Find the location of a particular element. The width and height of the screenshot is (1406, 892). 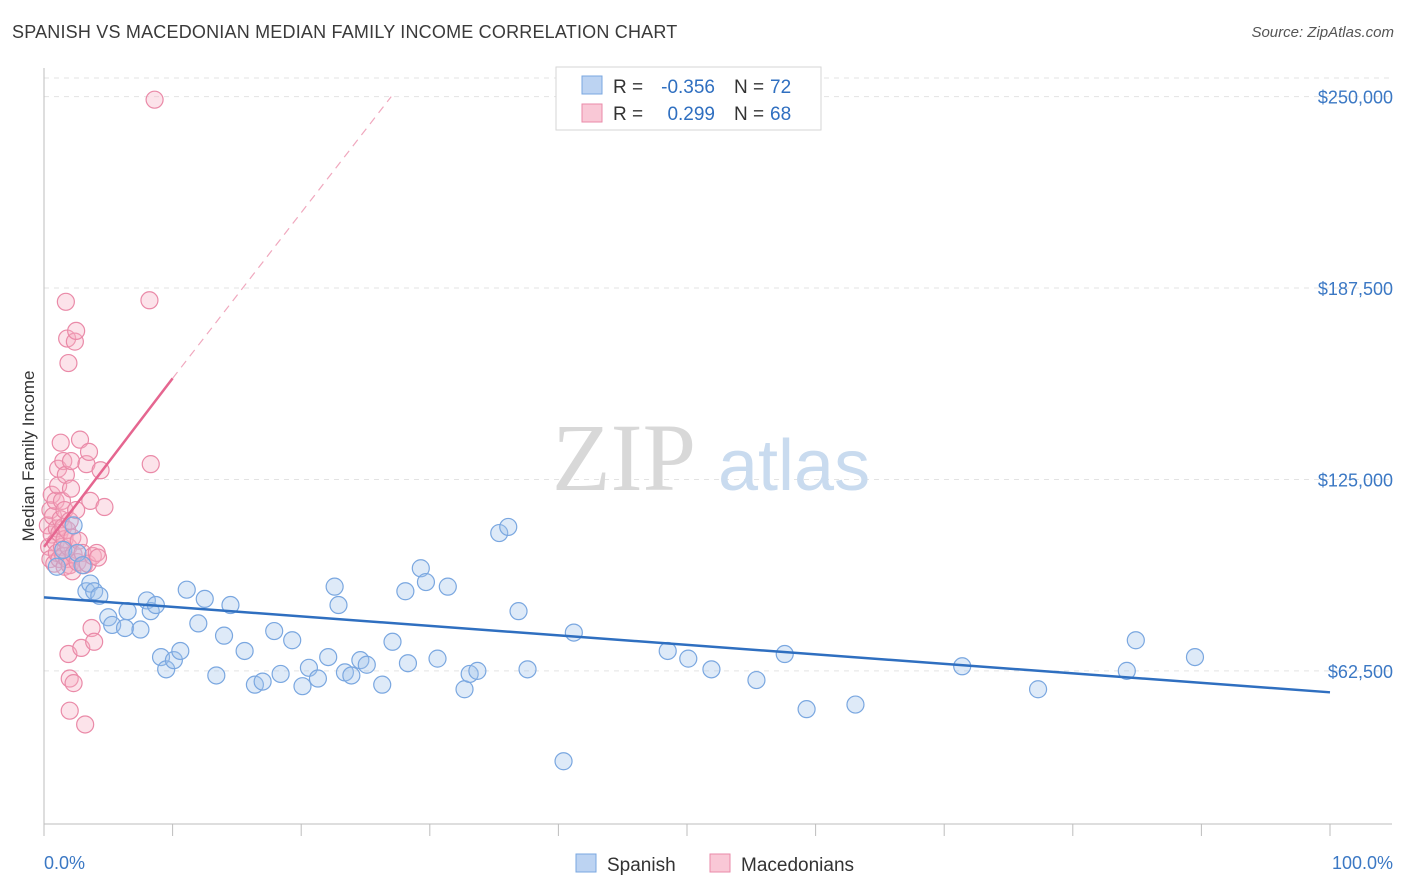

bottom-legend-swatch-macedonian is located at coordinates (720, 863).